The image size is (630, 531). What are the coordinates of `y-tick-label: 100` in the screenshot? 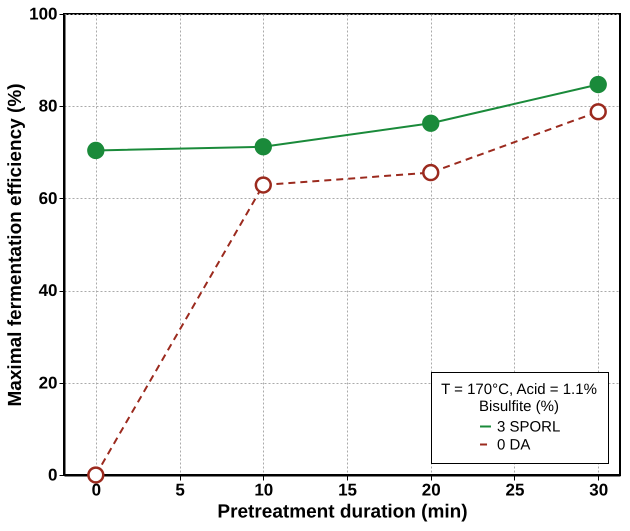 It's located at (43, 14).